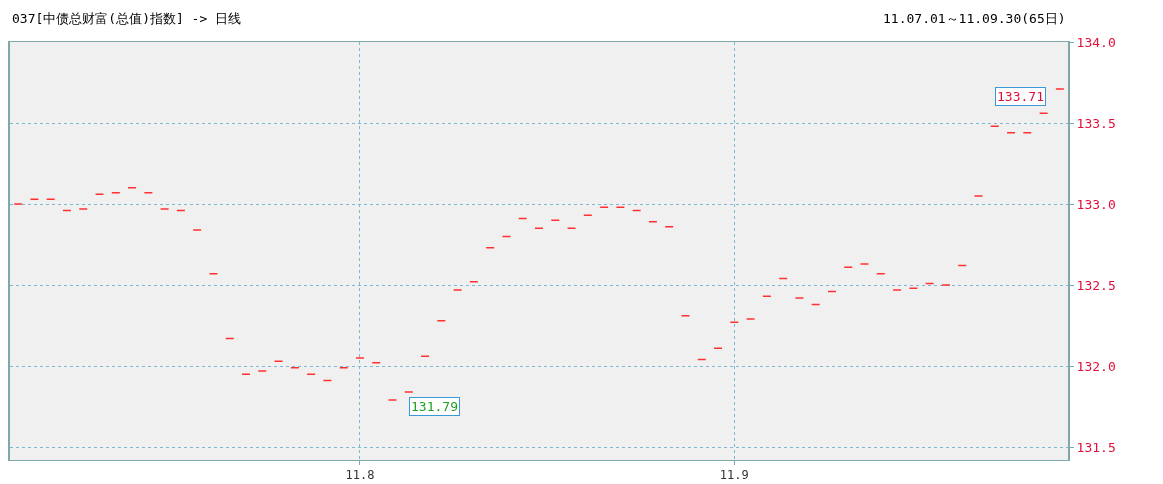 Image resolution: width=1163 pixels, height=484 pixels. Describe the element at coordinates (1096, 204) in the screenshot. I see `y-tick-label: 133.0` at that location.